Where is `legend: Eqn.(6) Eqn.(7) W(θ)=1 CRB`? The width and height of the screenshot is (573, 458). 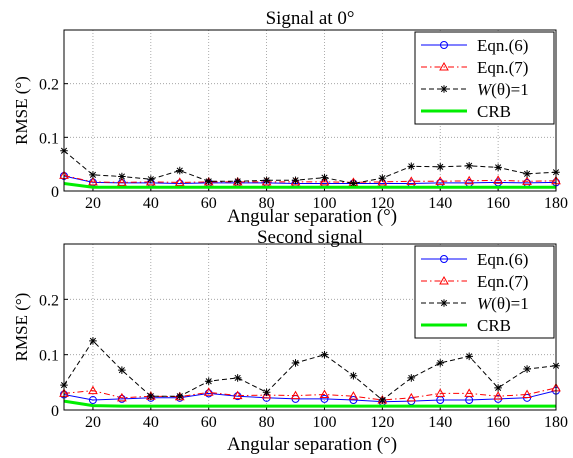
legend: Eqn.(6) Eqn.(7) W(θ)=1 CRB is located at coordinates (484, 78).